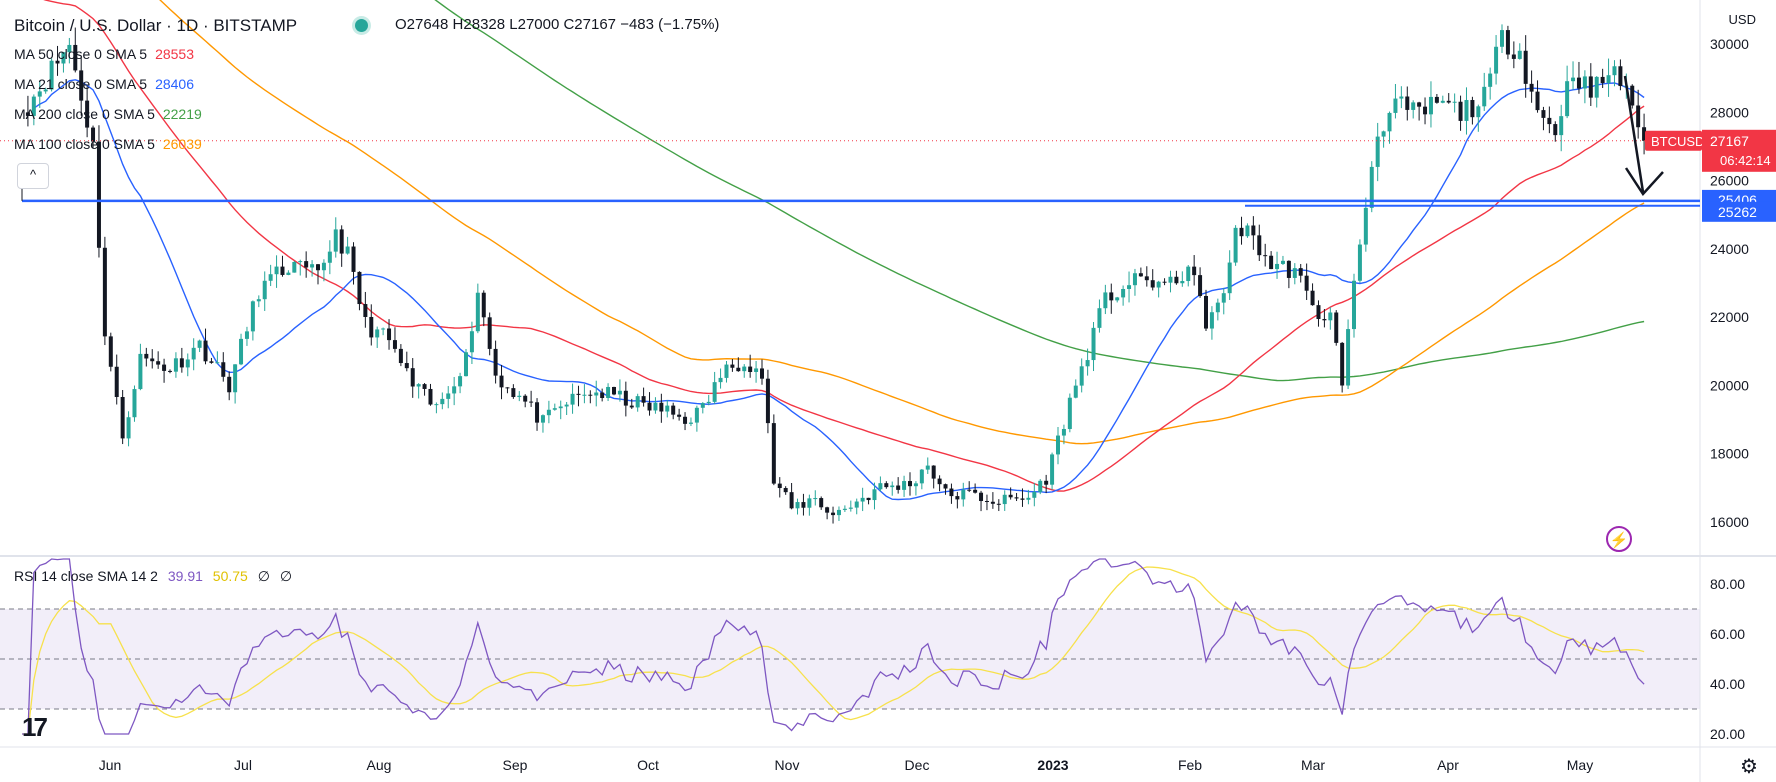 Image resolution: width=1776 pixels, height=782 pixels. I want to click on legend-ma200-value: 22219, so click(182, 114).